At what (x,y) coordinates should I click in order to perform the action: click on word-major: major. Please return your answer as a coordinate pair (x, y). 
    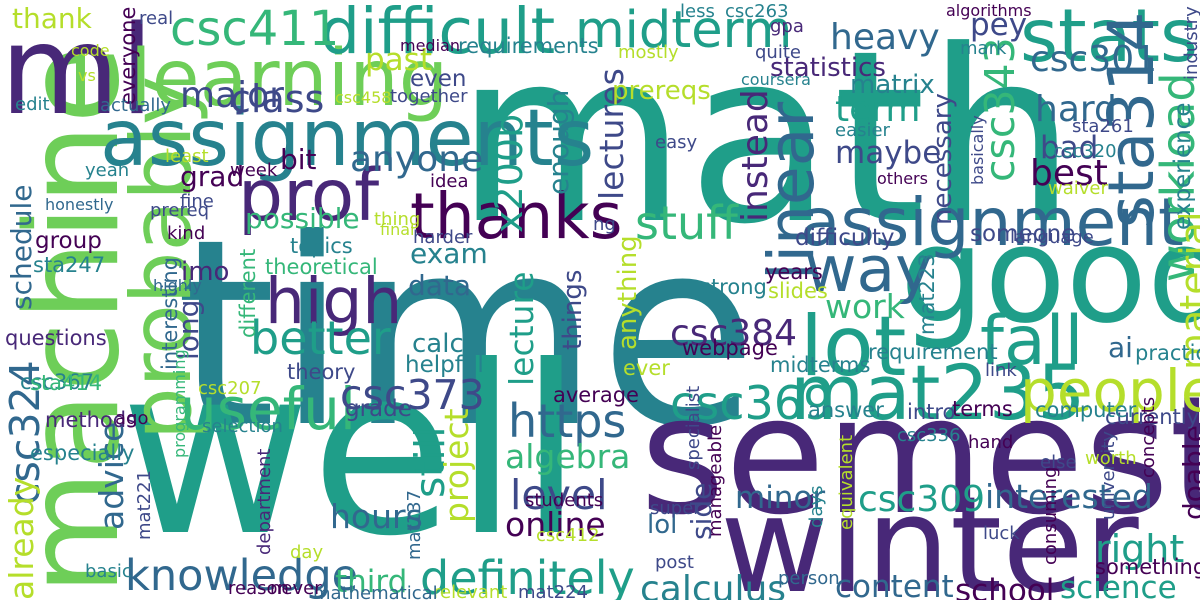
    Looking at the image, I should click on (232, 95).